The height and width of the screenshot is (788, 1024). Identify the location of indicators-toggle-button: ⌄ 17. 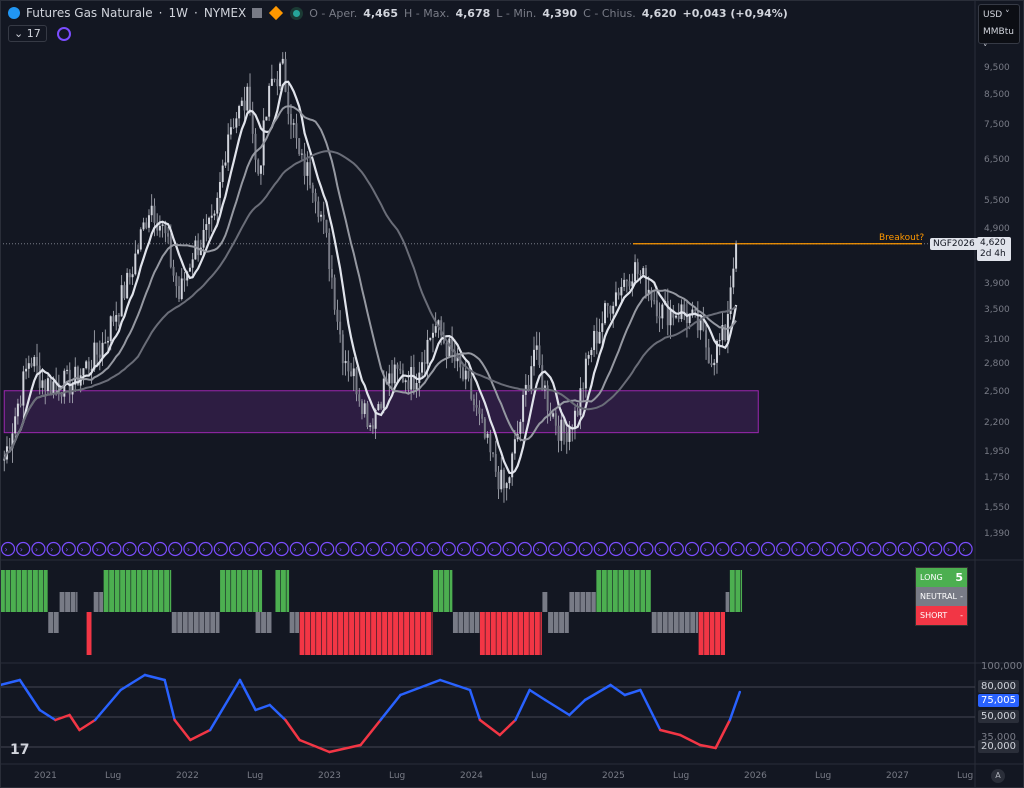
(27, 33).